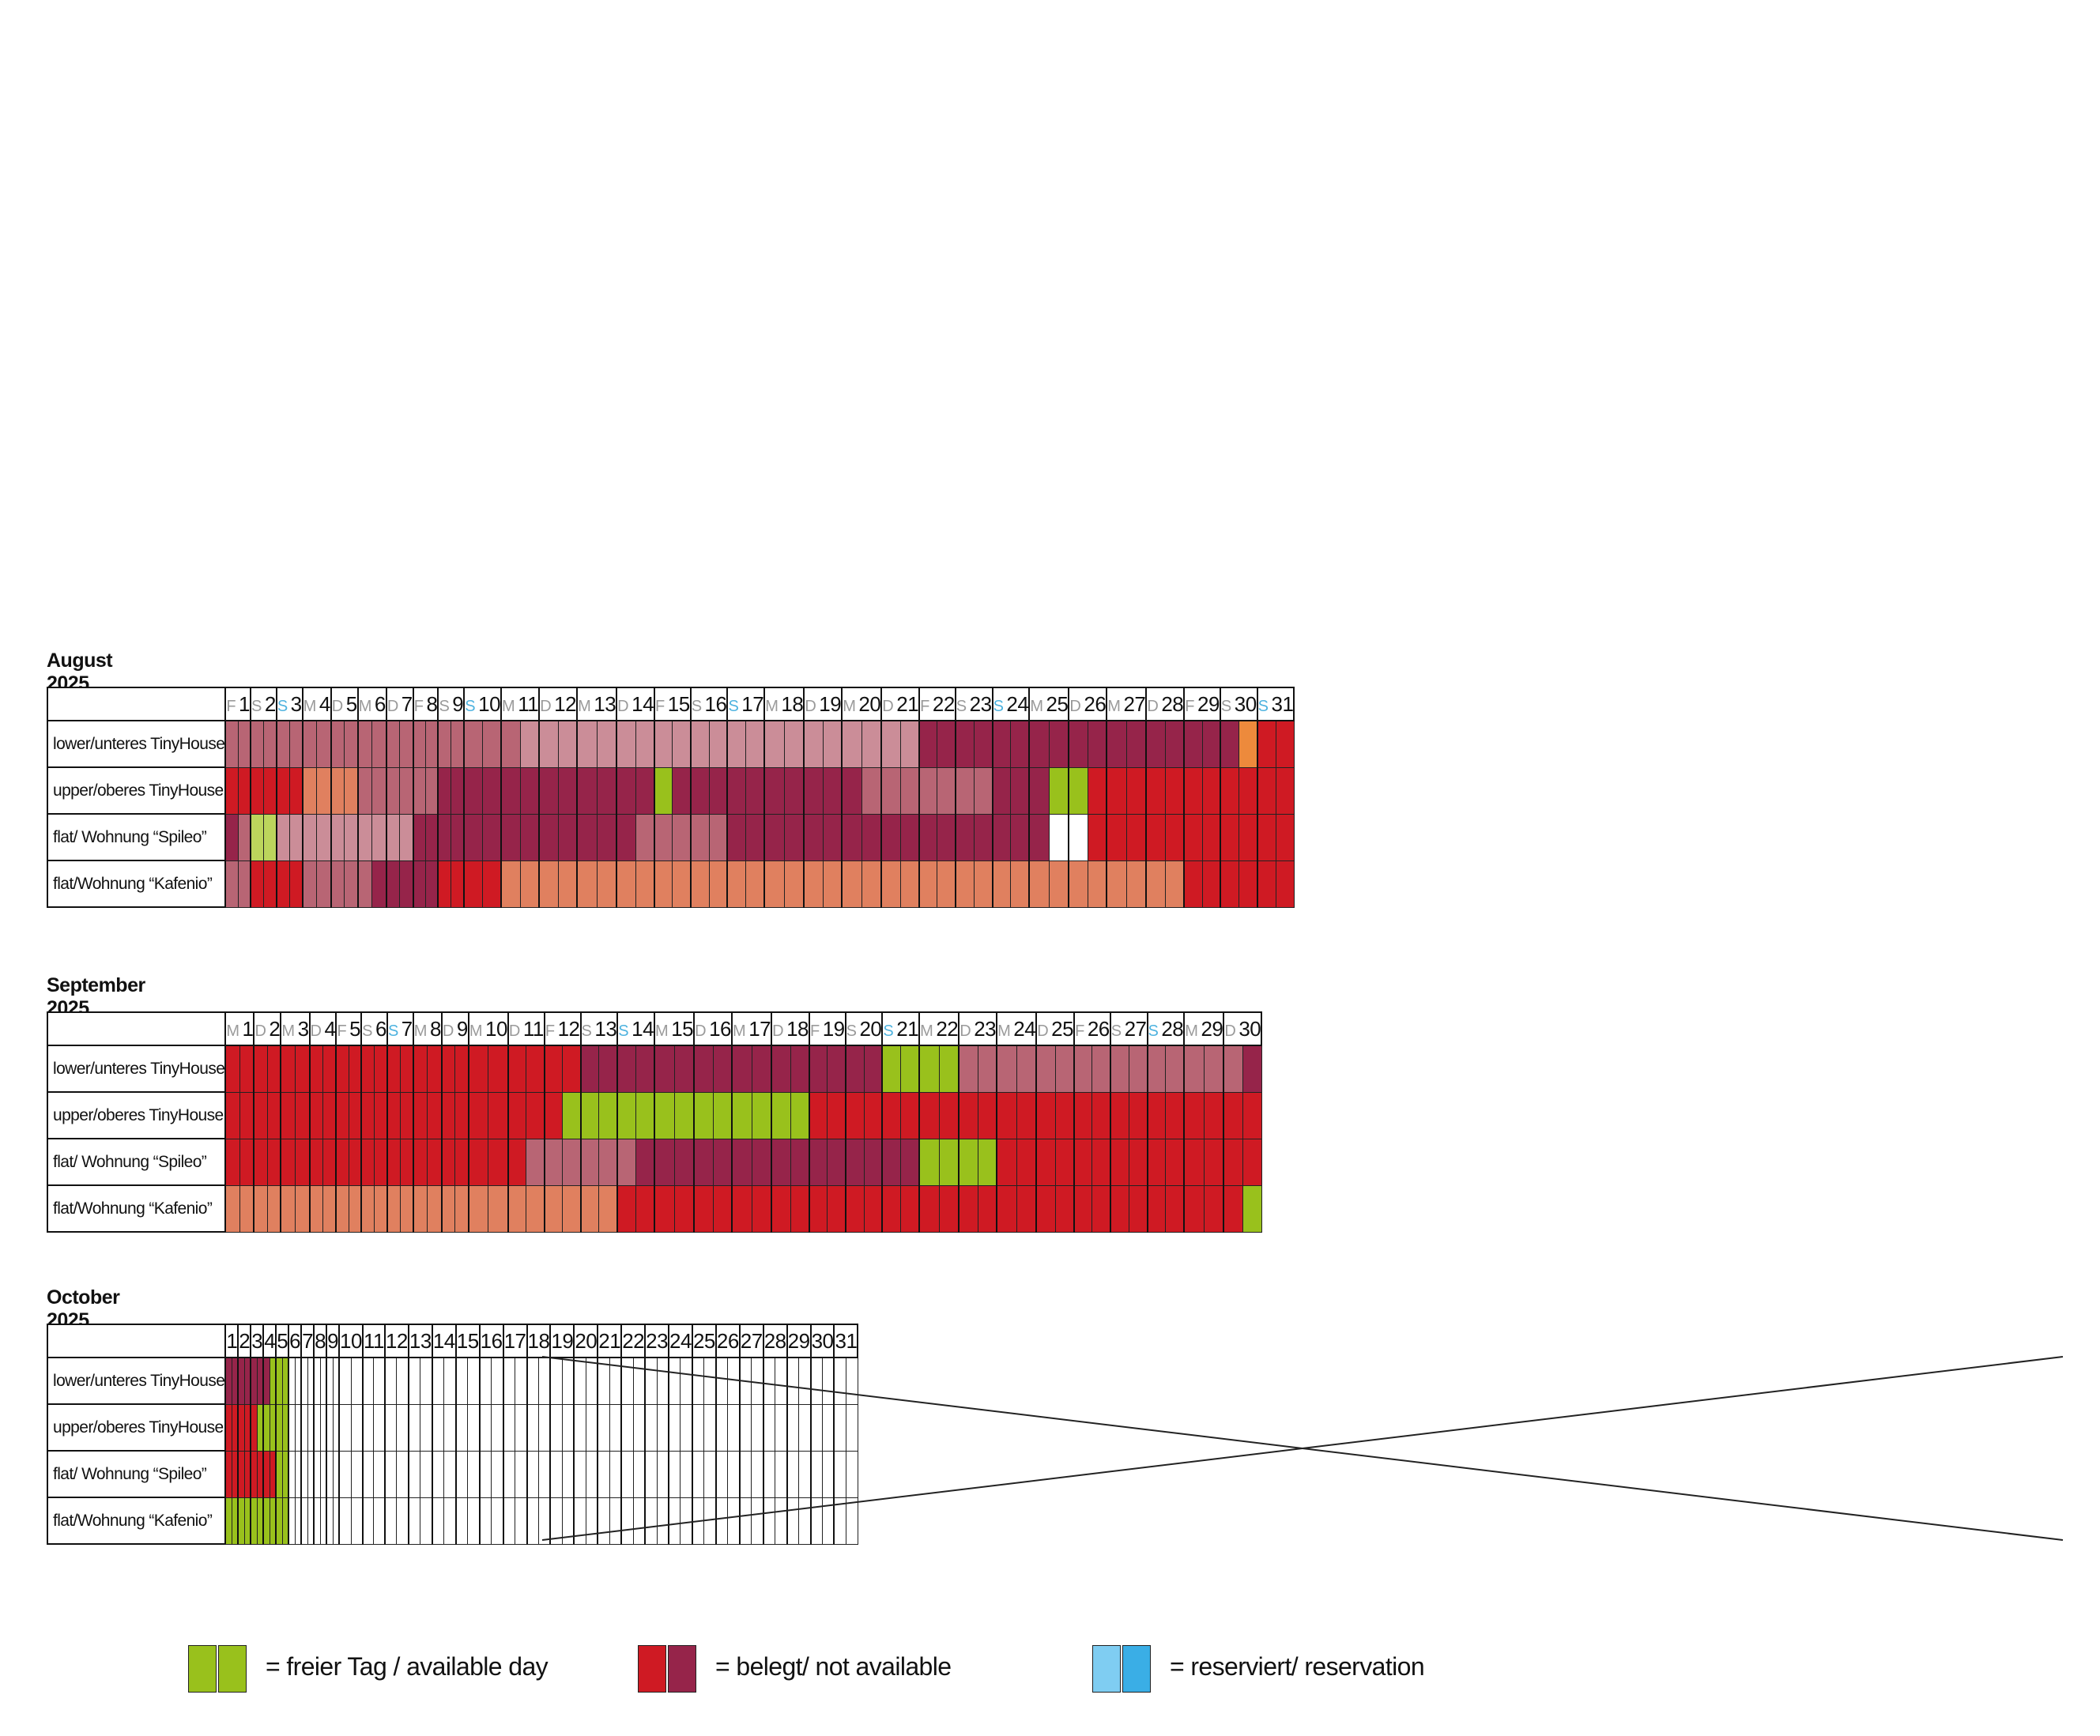  I want to click on day-number: 19, so click(830, 703).